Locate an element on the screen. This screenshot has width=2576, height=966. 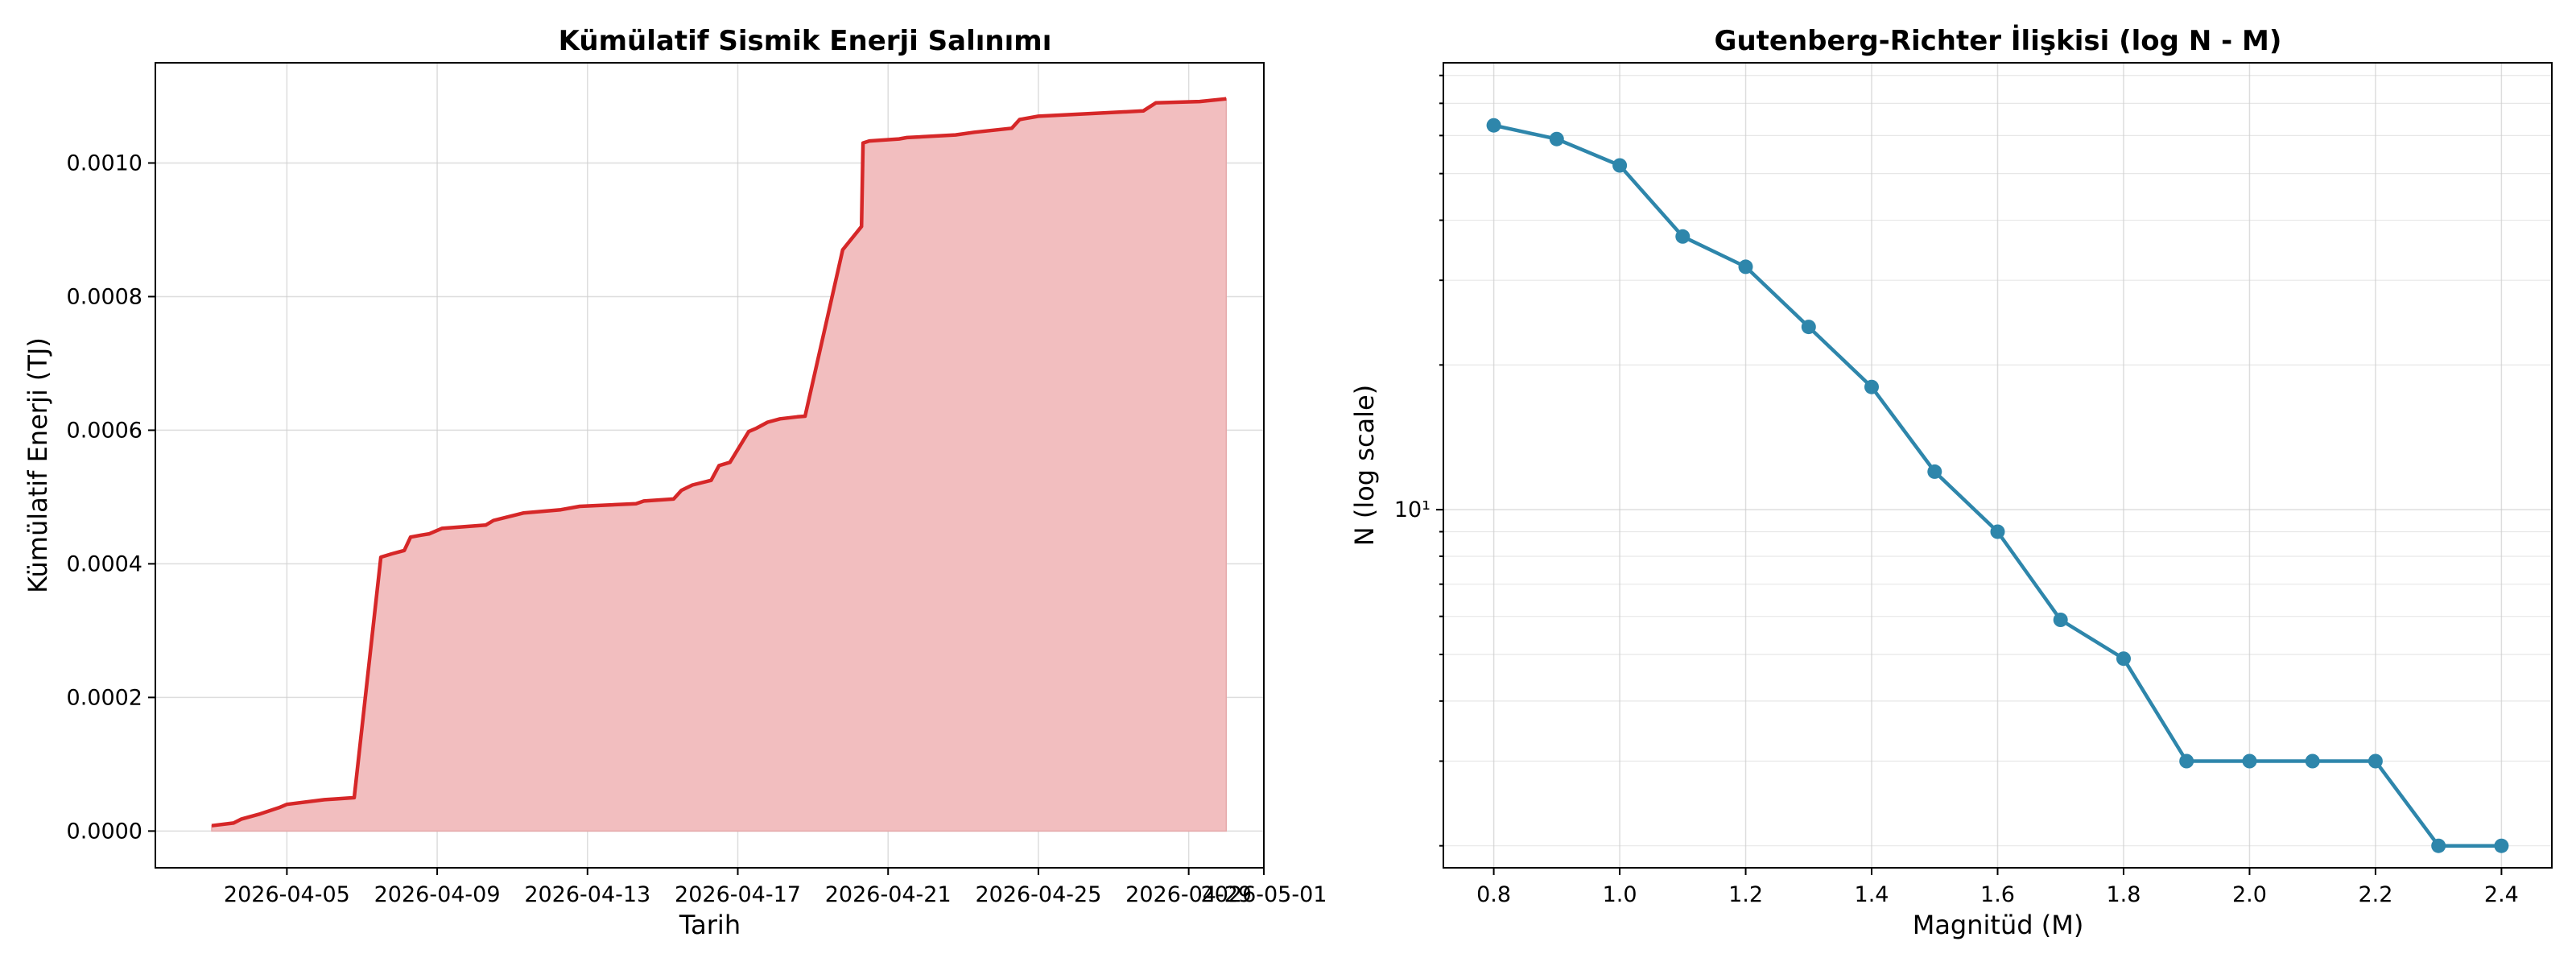
gr-x-tick-label: 1.6 is located at coordinates (1997, 894).